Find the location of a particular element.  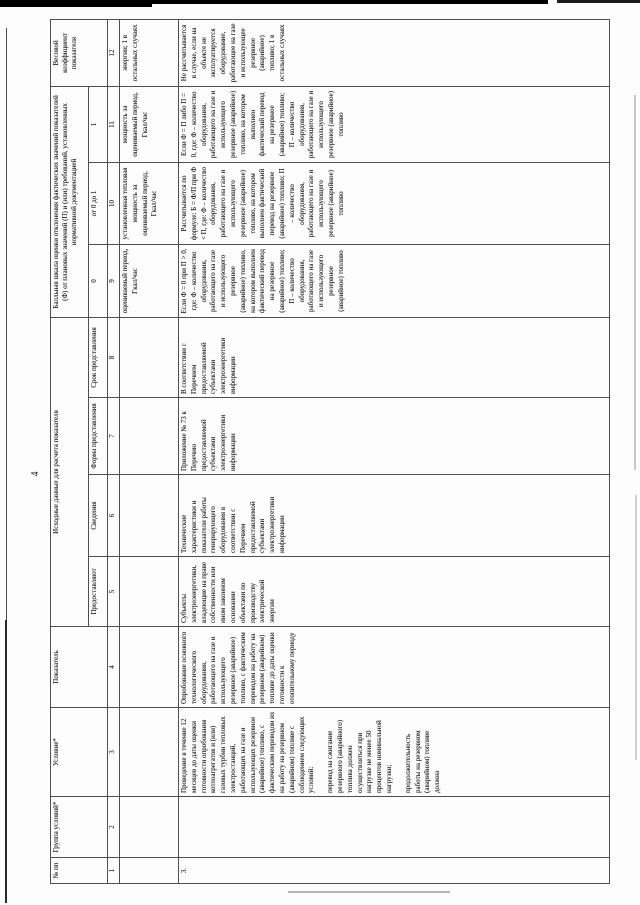

subheader-cell-provider: Предоставляют is located at coordinates (98, 591).